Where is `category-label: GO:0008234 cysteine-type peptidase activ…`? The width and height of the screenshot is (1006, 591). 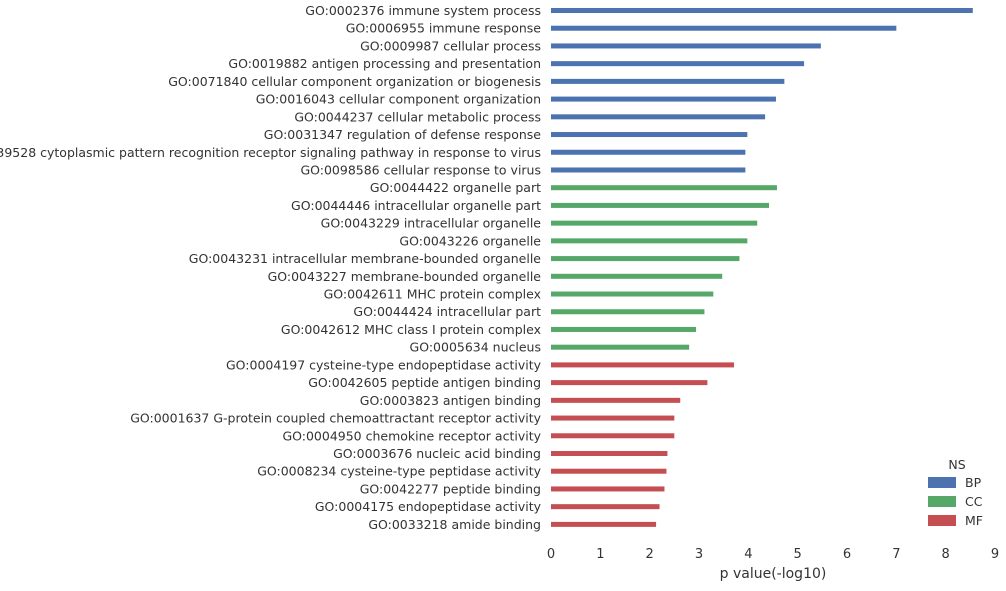 category-label: GO:0008234 cysteine-type peptidase activ… is located at coordinates (399, 471).